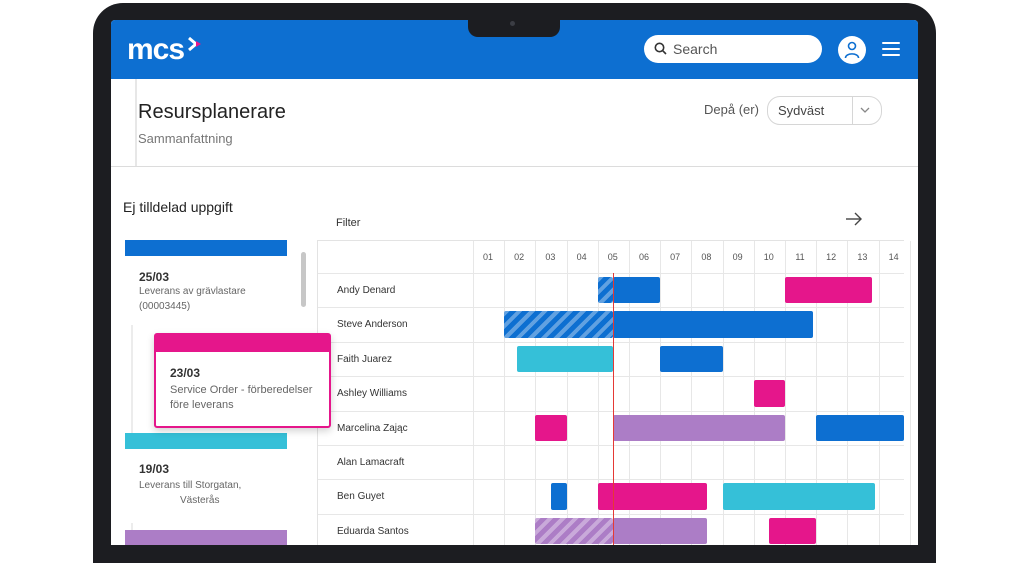 The height and width of the screenshot is (563, 1024). I want to click on resource-name: Andy Denard, so click(366, 290).